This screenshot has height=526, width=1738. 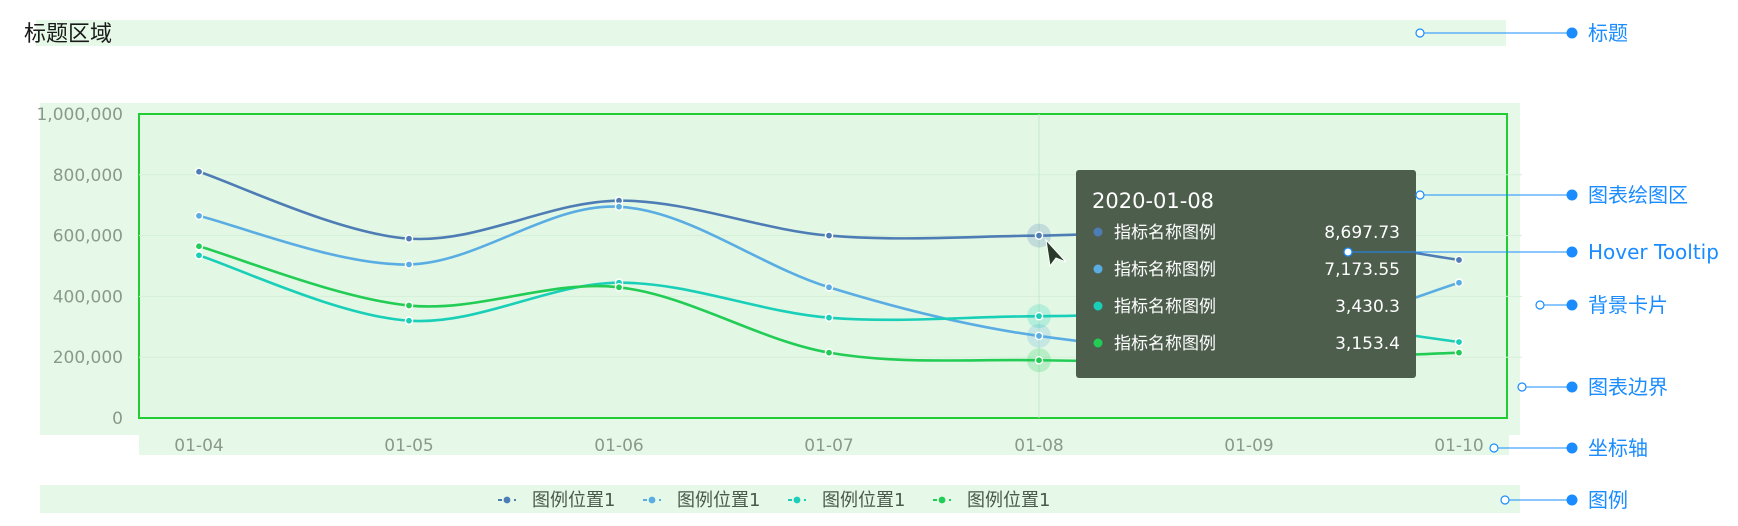 I want to click on y-tick-label: 1,000,000, so click(x=79, y=115).